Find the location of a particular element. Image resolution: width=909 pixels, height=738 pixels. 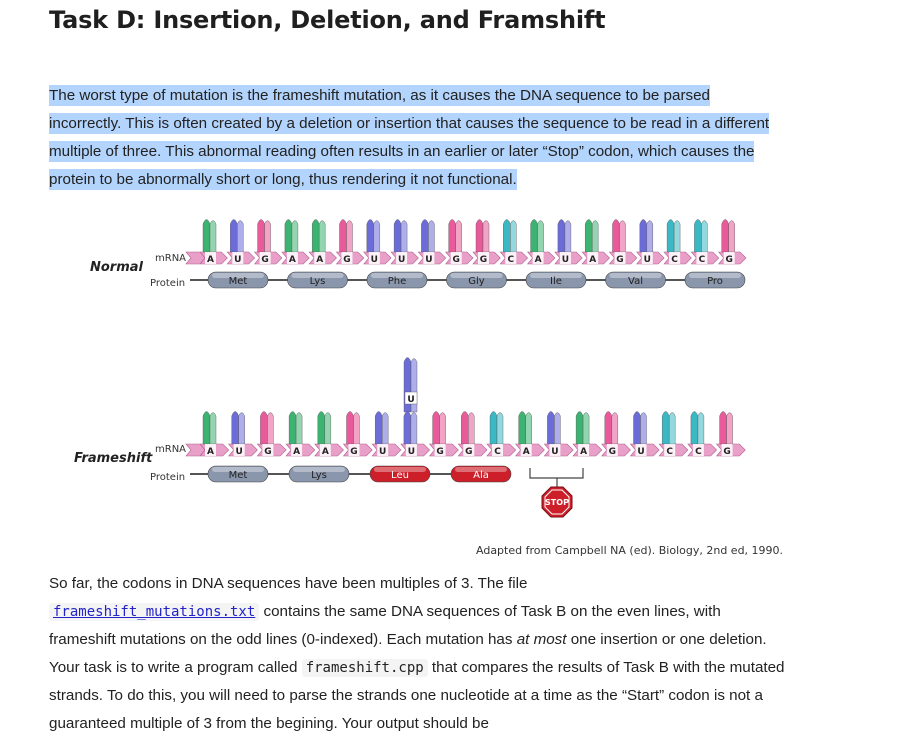

normal-protein-label: Protein is located at coordinates (167, 283).